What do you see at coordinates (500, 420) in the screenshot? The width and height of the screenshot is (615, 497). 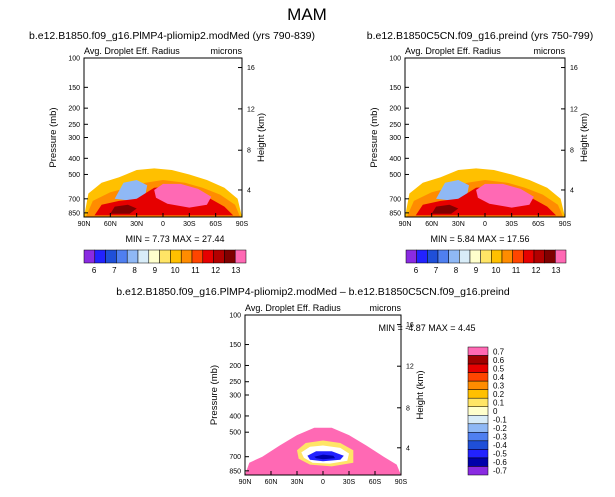 I see `colorbar-label: -0.1` at bounding box center [500, 420].